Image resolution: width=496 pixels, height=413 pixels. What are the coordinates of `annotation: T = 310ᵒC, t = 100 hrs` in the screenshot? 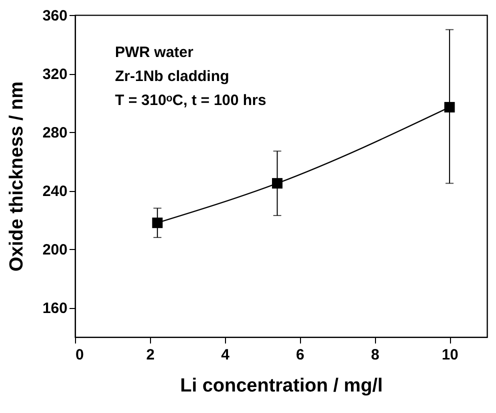 It's located at (190, 100).